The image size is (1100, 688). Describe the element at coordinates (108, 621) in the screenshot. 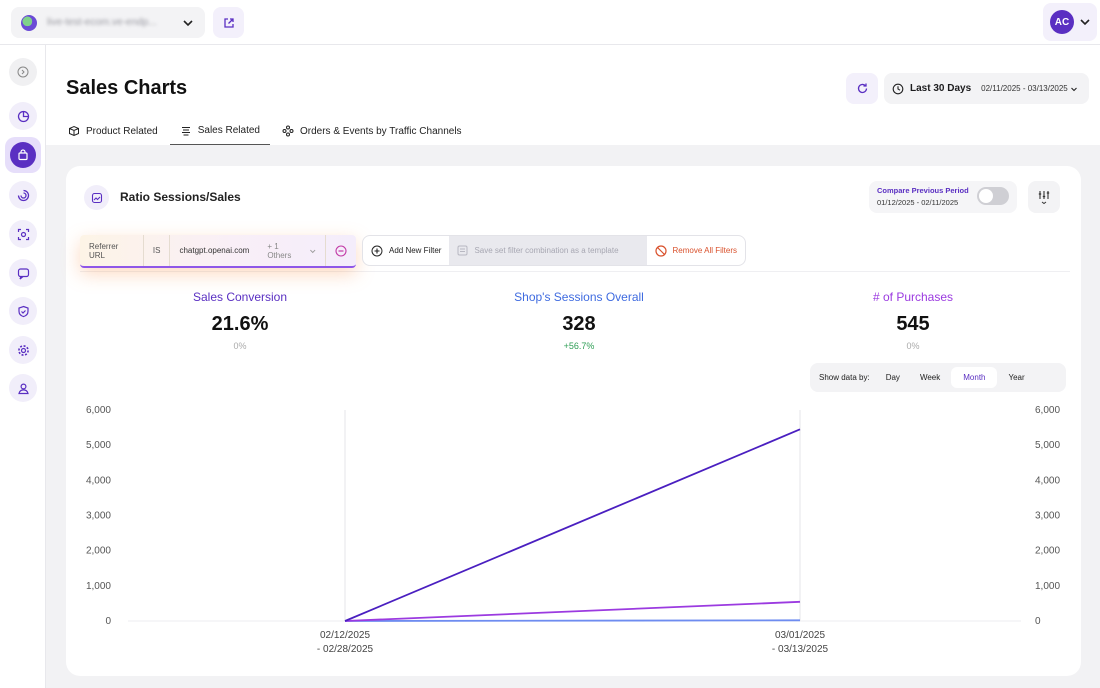

I see `y-tick-label-left: 0` at that location.